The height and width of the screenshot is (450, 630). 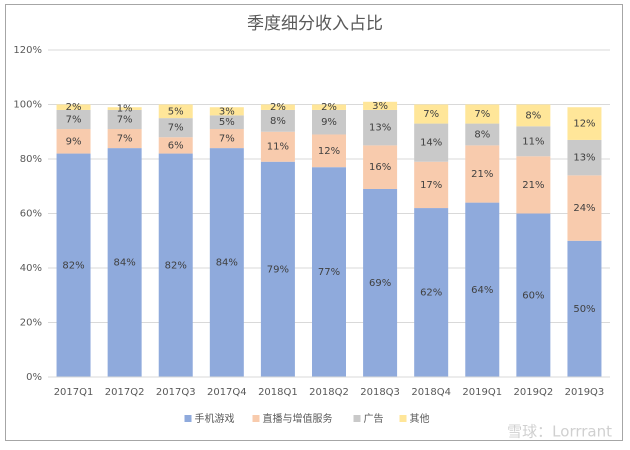 I want to click on value-label: 79%, so click(x=278, y=269).